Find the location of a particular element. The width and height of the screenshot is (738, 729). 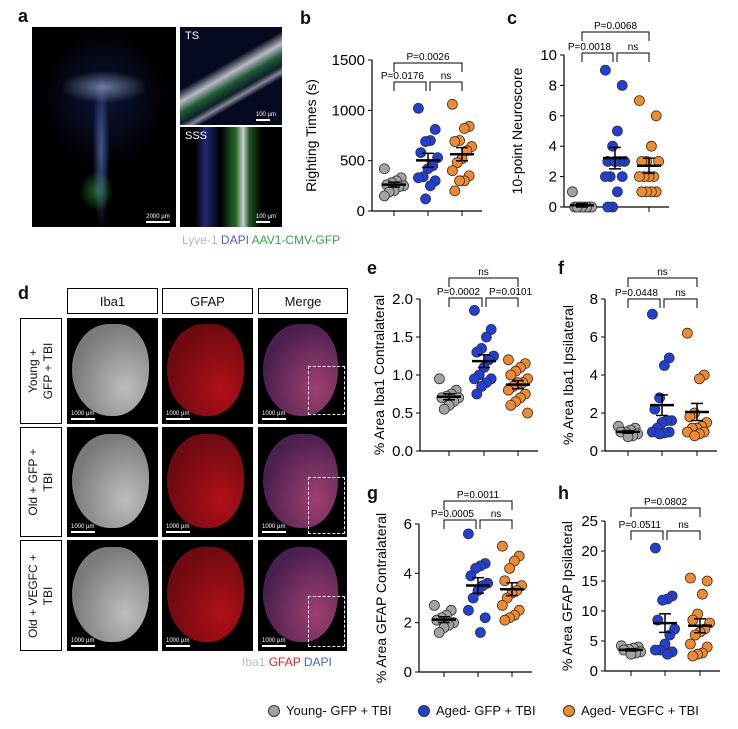

y-tick-label: 5 is located at coordinates (594, 641).